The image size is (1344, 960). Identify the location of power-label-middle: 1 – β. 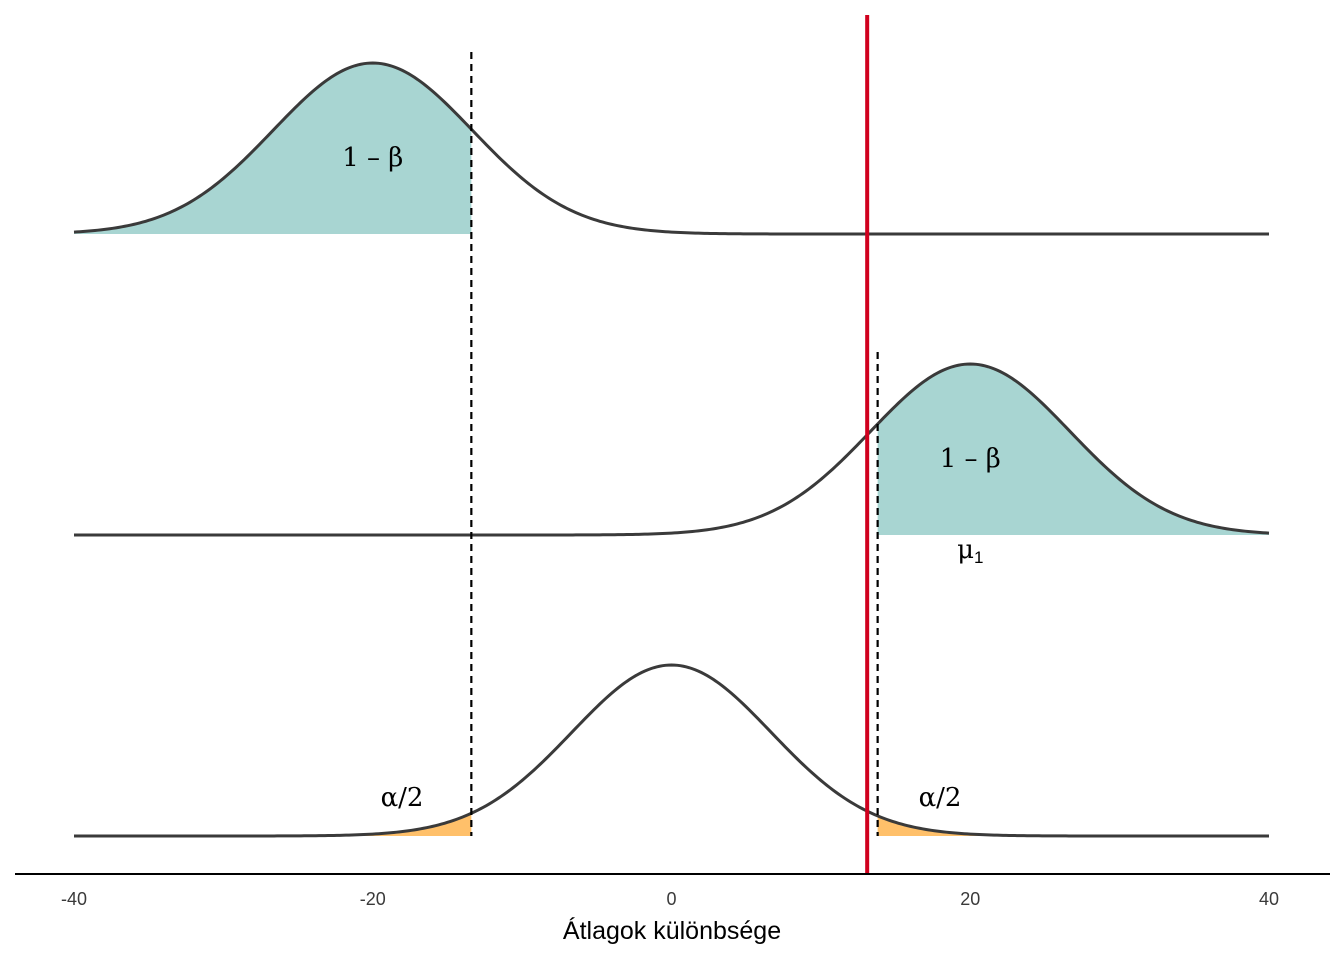
(970, 459).